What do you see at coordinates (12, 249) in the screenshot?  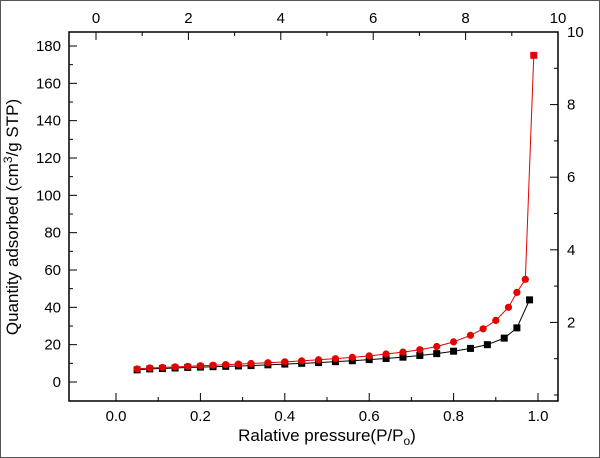 I see `y-axis-title-pre: Quantity adsorbed (cm` at bounding box center [12, 249].